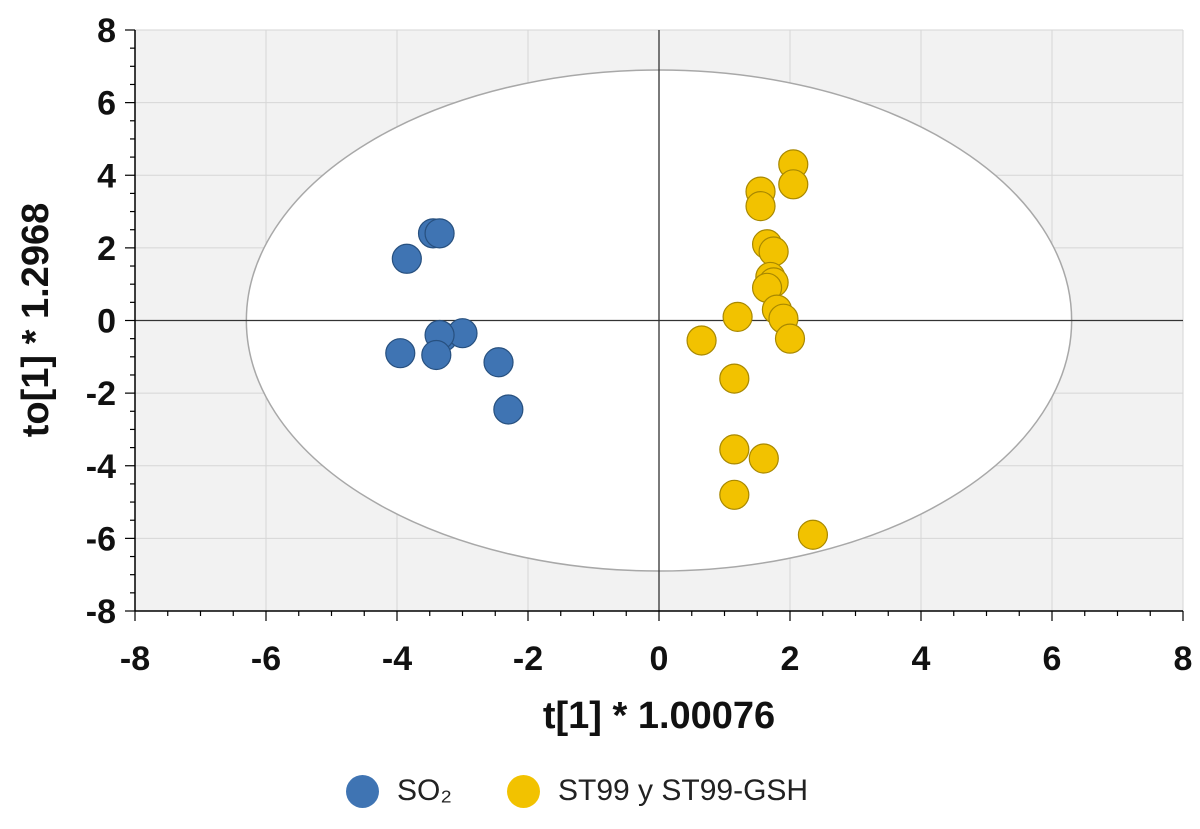  What do you see at coordinates (106, 31) in the screenshot?
I see `y-tick-label: 8` at bounding box center [106, 31].